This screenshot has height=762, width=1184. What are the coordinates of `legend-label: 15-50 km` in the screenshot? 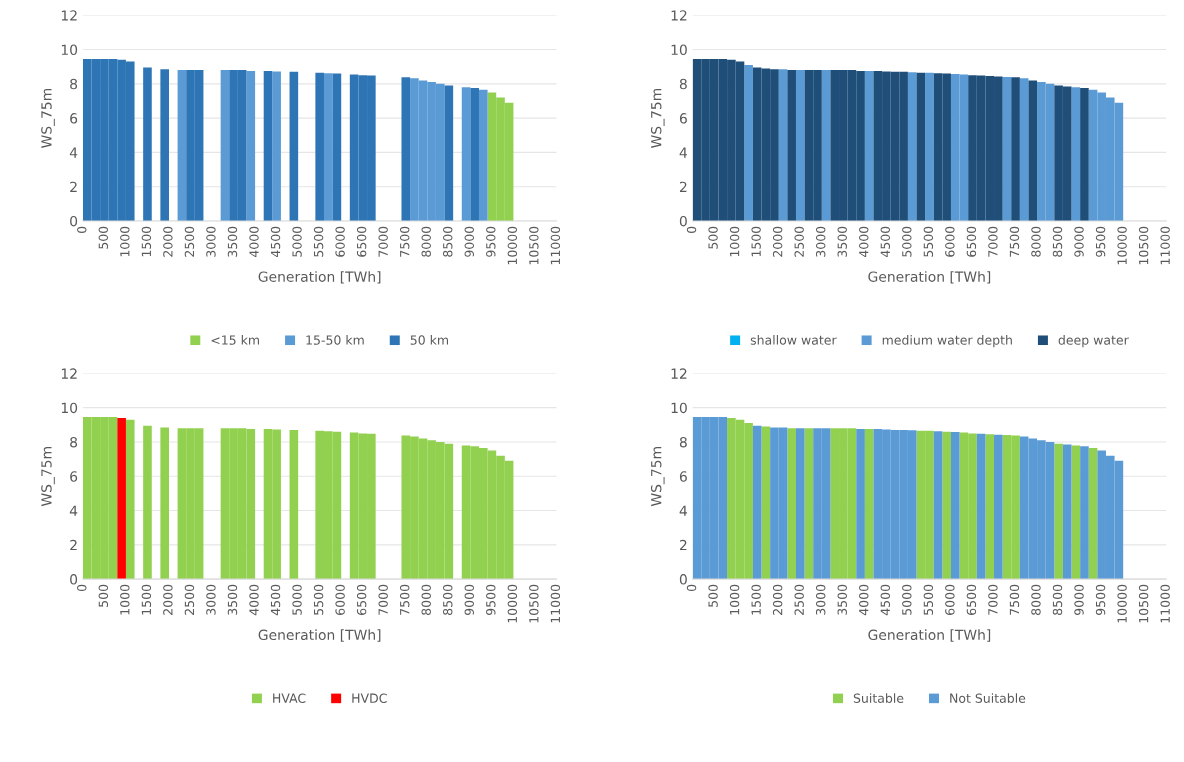 It's located at (335, 340).